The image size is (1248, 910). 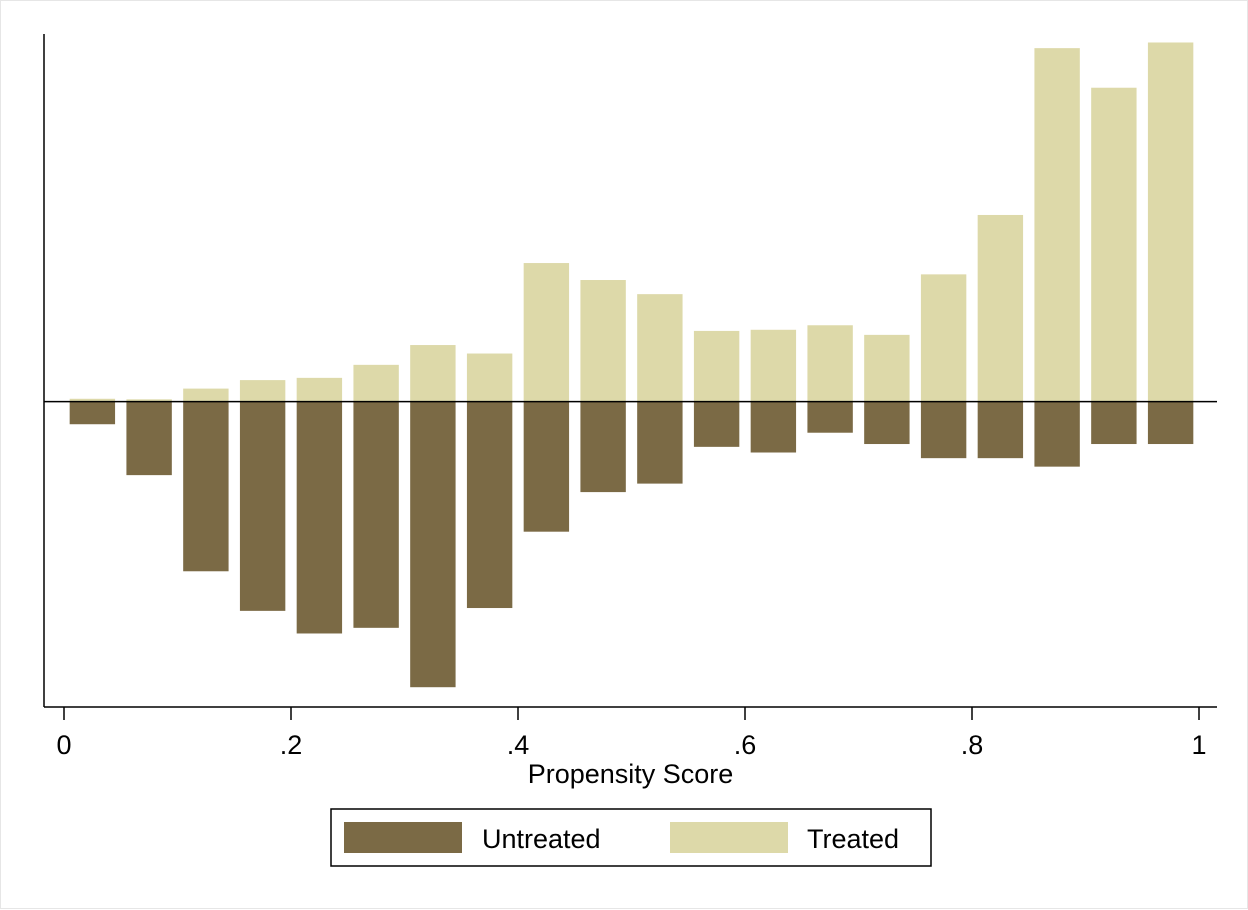 What do you see at coordinates (972, 745) in the screenshot?
I see `x-tick-label-4: .8` at bounding box center [972, 745].